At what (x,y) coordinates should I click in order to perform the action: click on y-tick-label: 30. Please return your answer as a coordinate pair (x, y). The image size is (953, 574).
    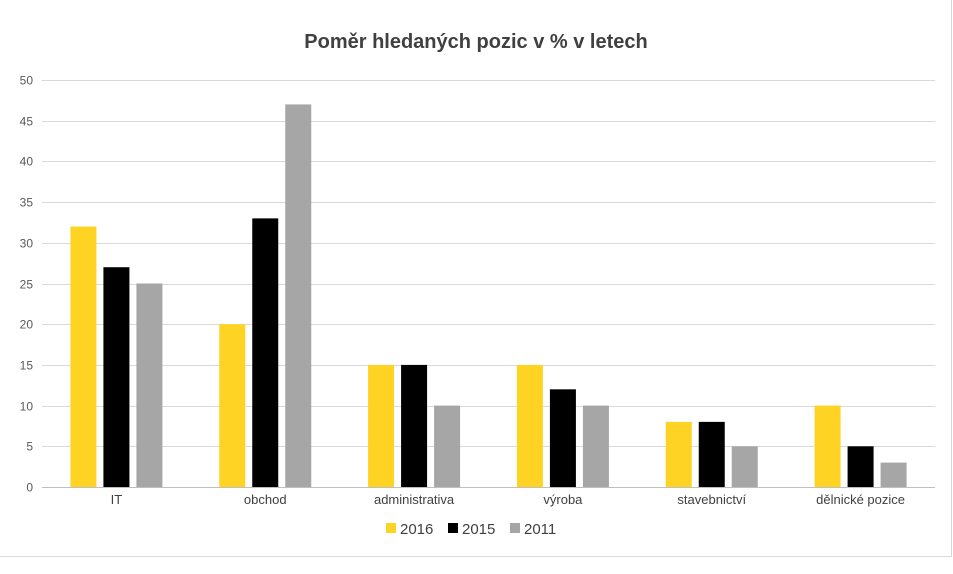
    Looking at the image, I should click on (27, 244).